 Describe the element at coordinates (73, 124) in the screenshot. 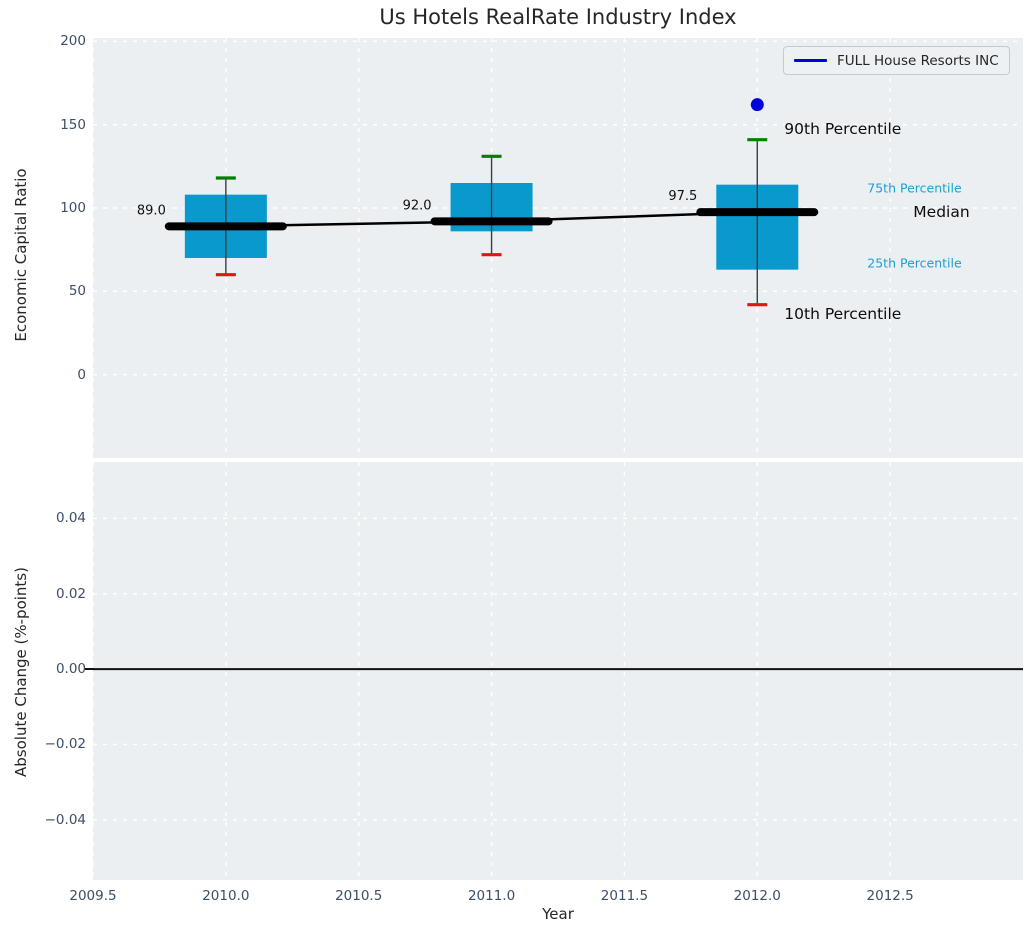

I see `y-tick-label: 150` at that location.